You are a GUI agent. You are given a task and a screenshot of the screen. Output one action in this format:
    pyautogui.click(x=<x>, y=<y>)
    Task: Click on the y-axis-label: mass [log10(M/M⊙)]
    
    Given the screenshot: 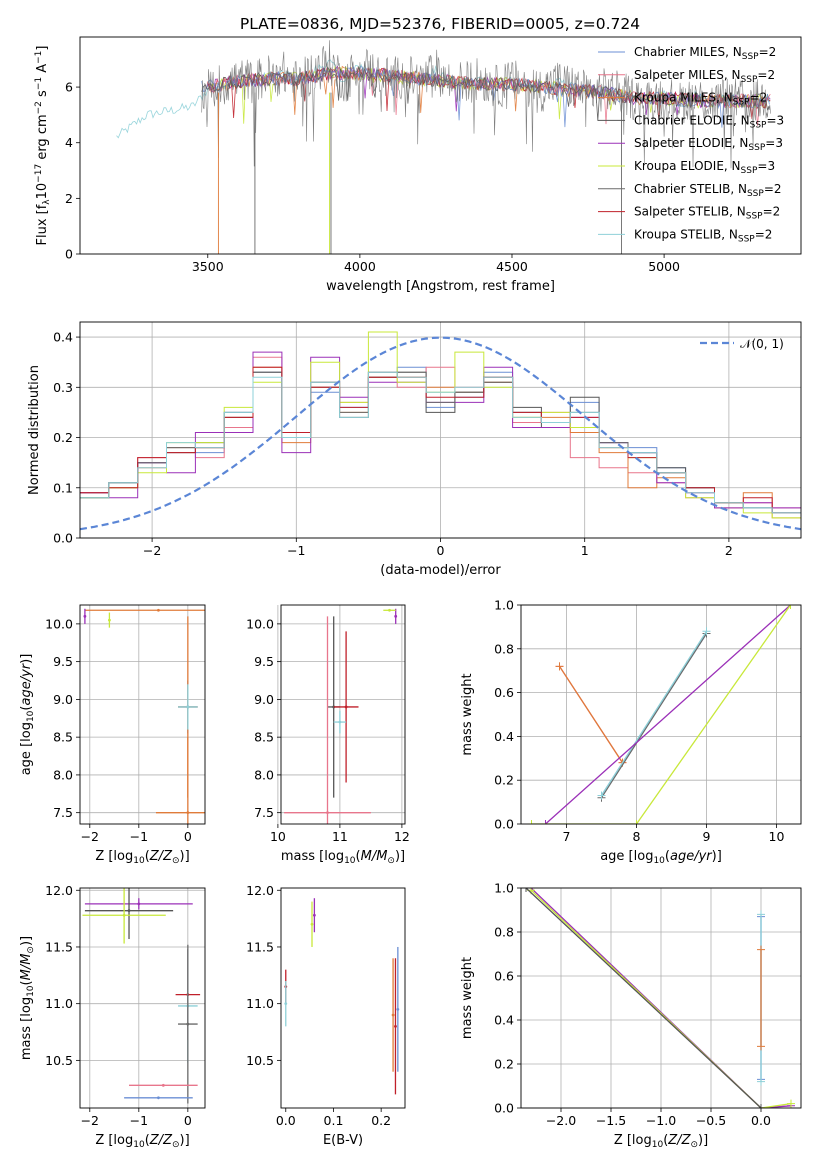 What is the action you would take?
    pyautogui.click(x=27, y=998)
    